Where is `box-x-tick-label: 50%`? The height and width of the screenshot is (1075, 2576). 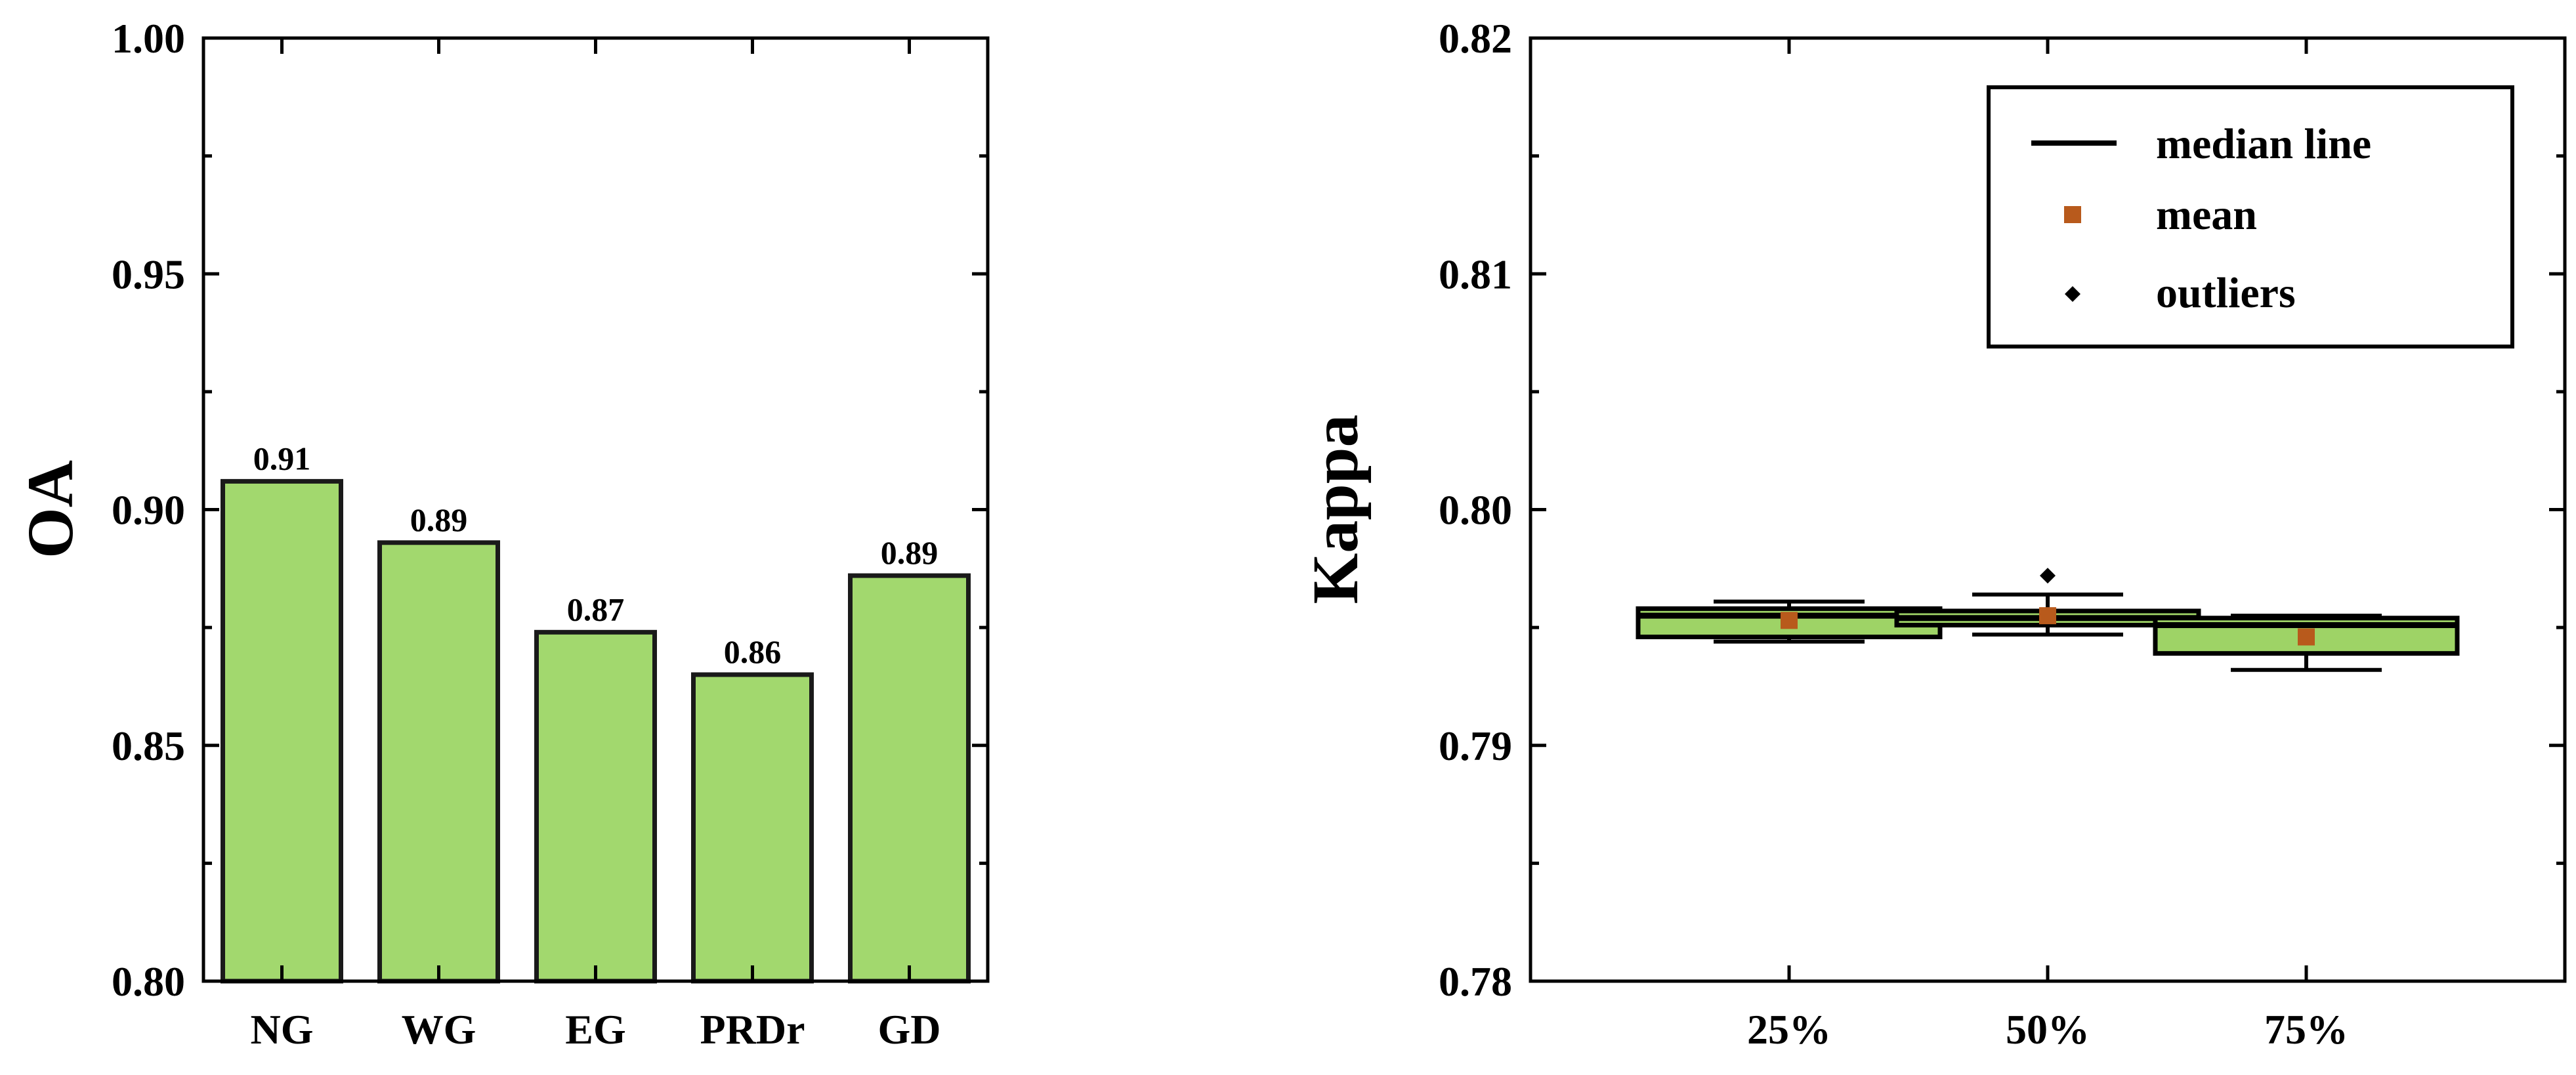 box-x-tick-label: 50% is located at coordinates (2048, 1029).